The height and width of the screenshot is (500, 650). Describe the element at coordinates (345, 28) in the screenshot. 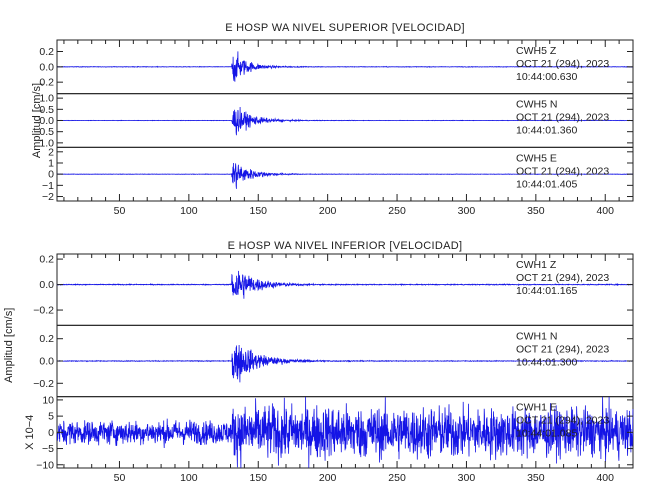

I see `panel-title: E HOSP WA NIVEL SUPERIOR [VELOCIDAD]` at that location.